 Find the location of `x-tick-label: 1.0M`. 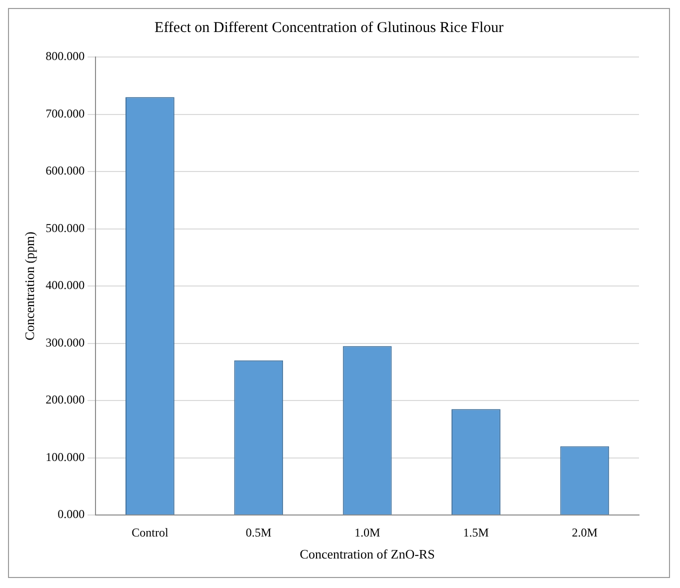

x-tick-label: 1.0M is located at coordinates (367, 532).